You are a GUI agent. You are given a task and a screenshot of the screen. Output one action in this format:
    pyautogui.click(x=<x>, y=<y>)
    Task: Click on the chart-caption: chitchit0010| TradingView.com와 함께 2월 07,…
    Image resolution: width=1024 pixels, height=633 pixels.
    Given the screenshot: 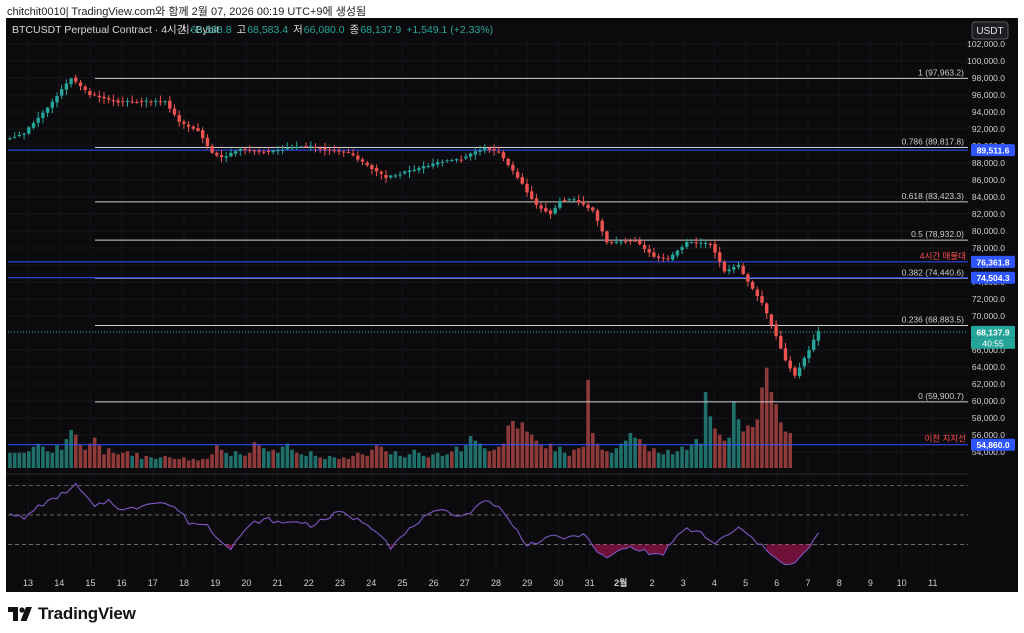 What is the action you would take?
    pyautogui.click(x=187, y=12)
    